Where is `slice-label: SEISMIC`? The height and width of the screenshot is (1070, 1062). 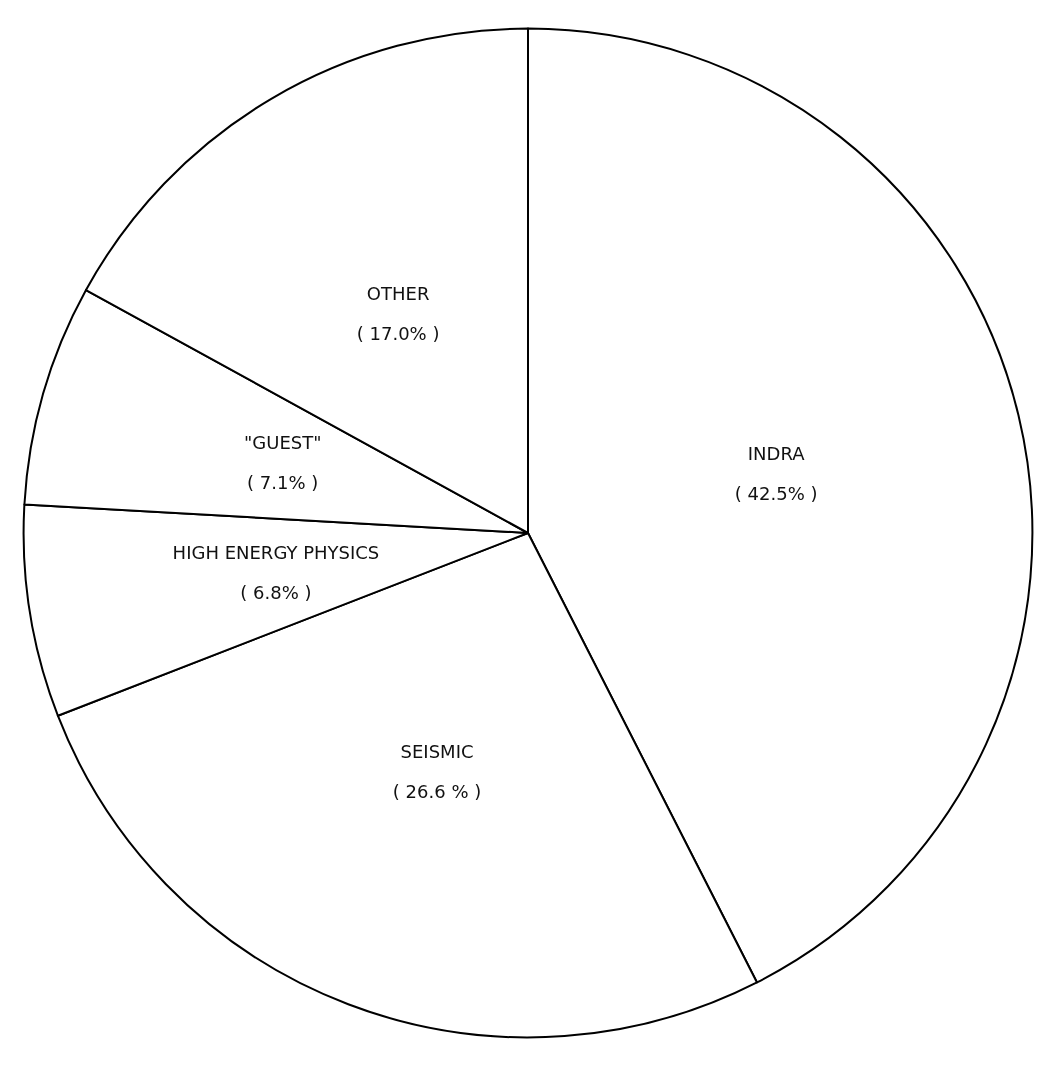 slice-label: SEISMIC is located at coordinates (437, 751).